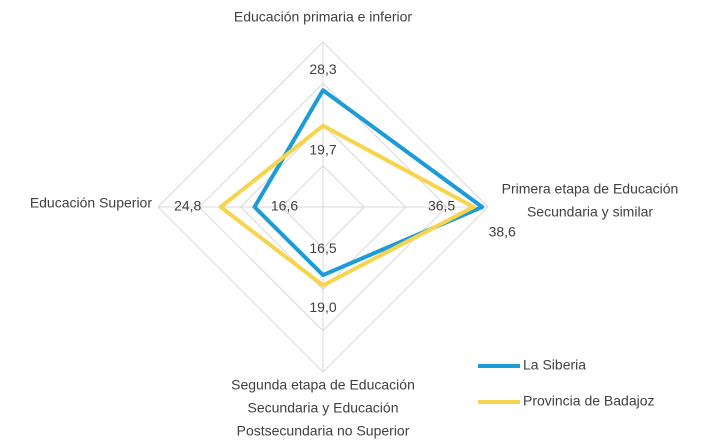 This screenshot has height=444, width=703. What do you see at coordinates (322, 69) in the screenshot?
I see `data-label: 28,3` at bounding box center [322, 69].